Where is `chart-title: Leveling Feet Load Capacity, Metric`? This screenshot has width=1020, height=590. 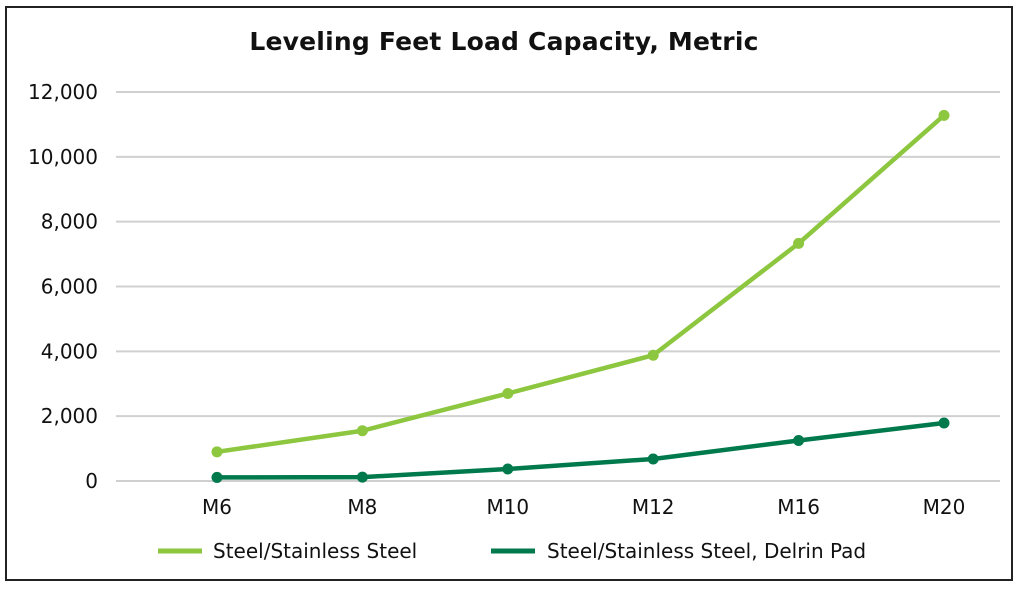
chart-title: Leveling Feet Load Capacity, Metric is located at coordinates (504, 41).